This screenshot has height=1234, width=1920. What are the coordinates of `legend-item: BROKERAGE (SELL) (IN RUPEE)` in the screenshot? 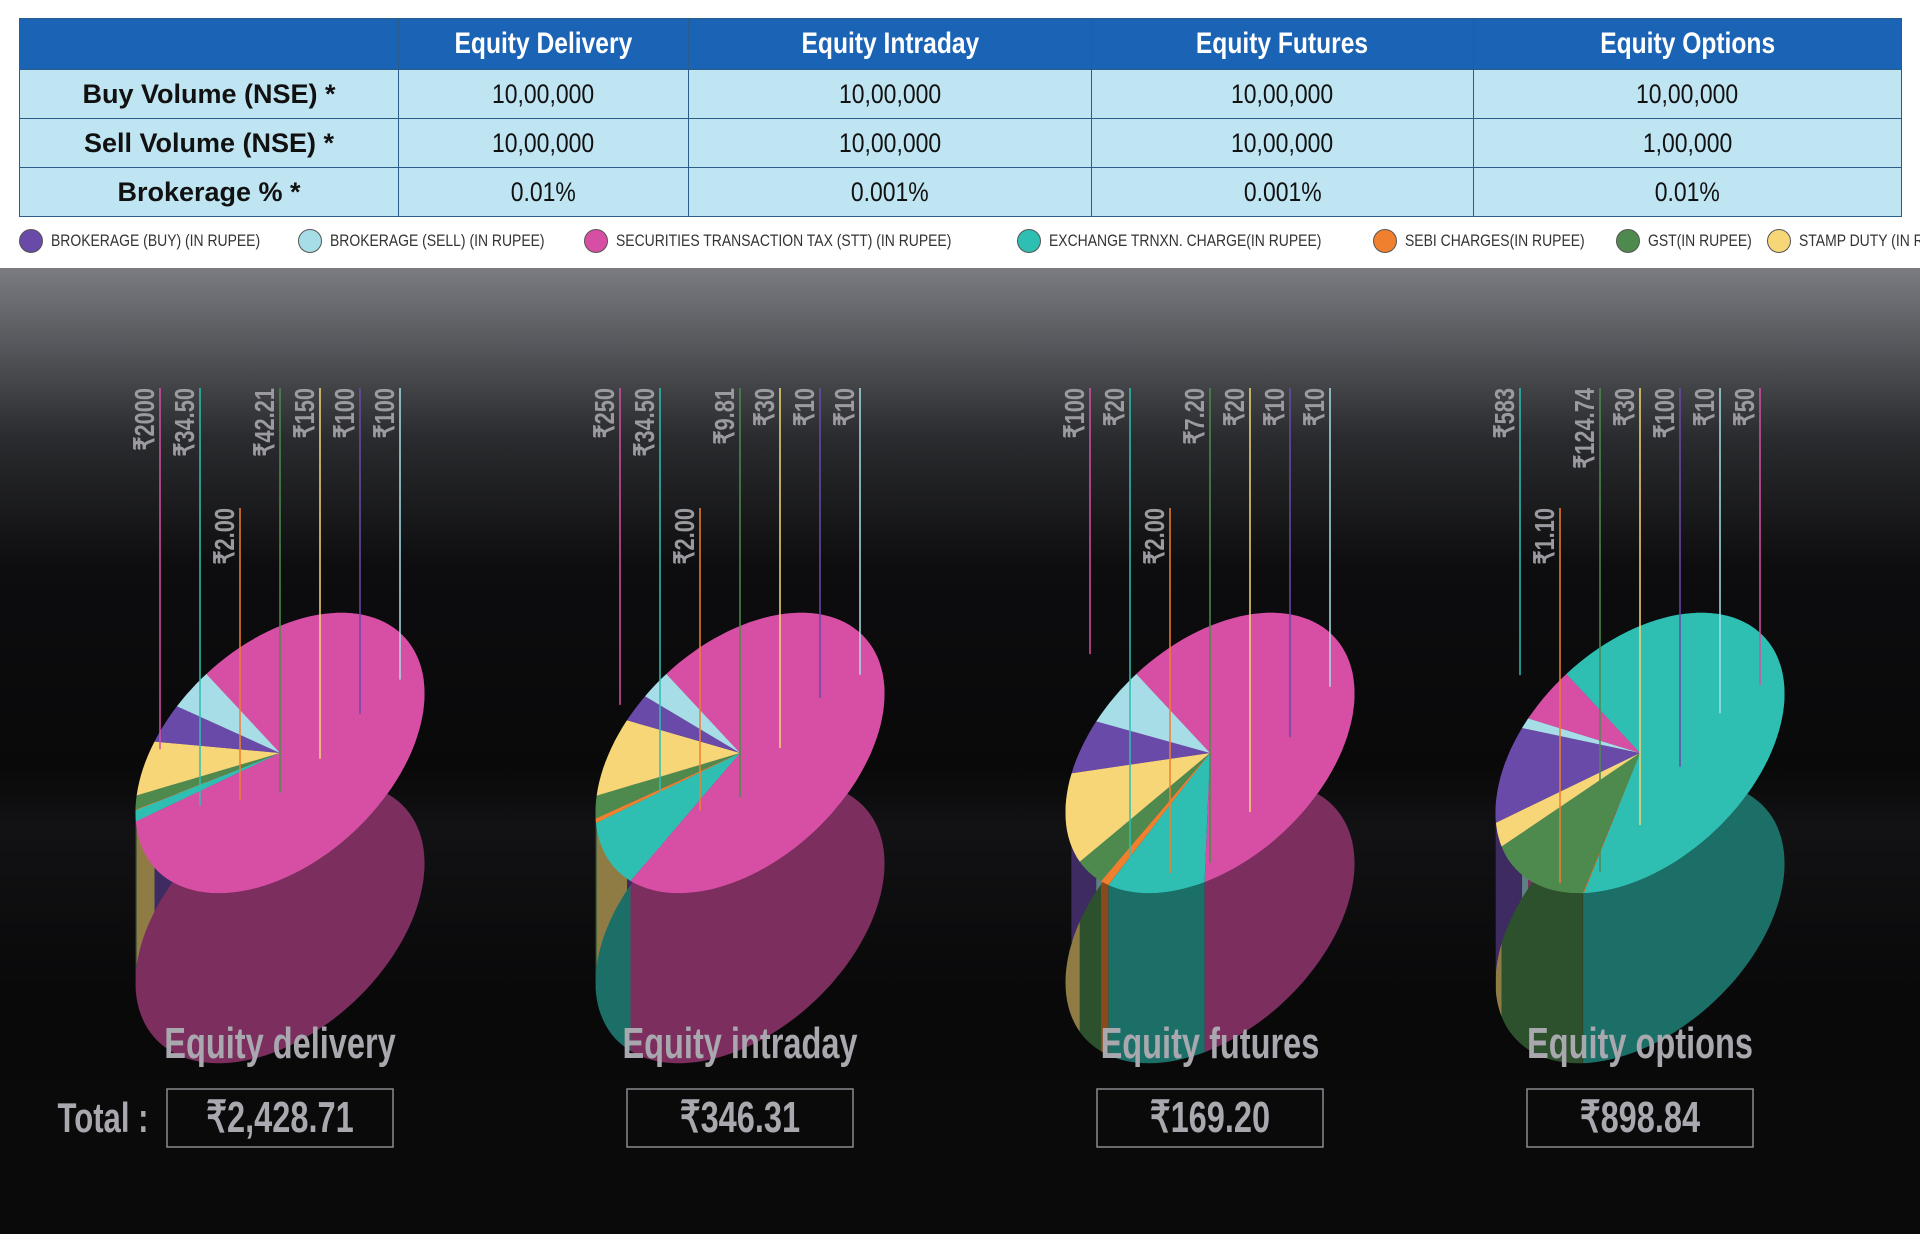 It's located at (434, 241).